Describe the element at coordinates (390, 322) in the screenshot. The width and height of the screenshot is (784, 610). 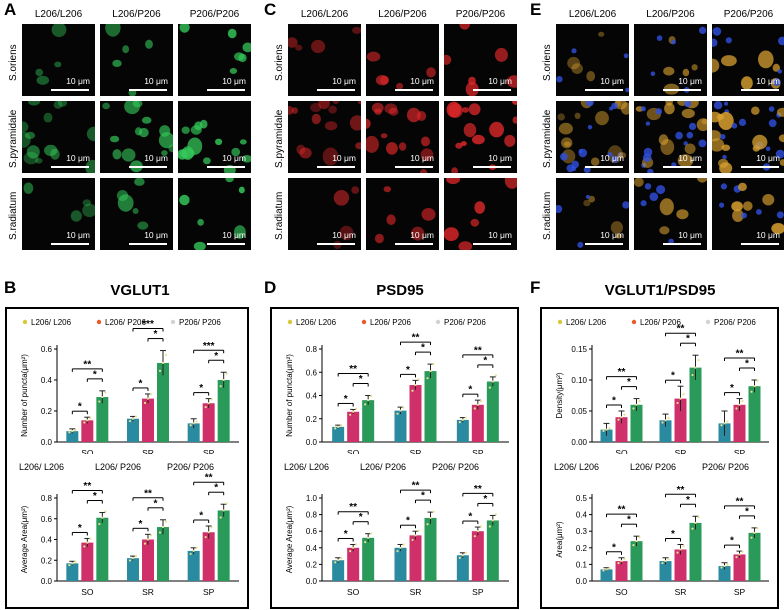
I see `legend-label: L206/ P206` at that location.